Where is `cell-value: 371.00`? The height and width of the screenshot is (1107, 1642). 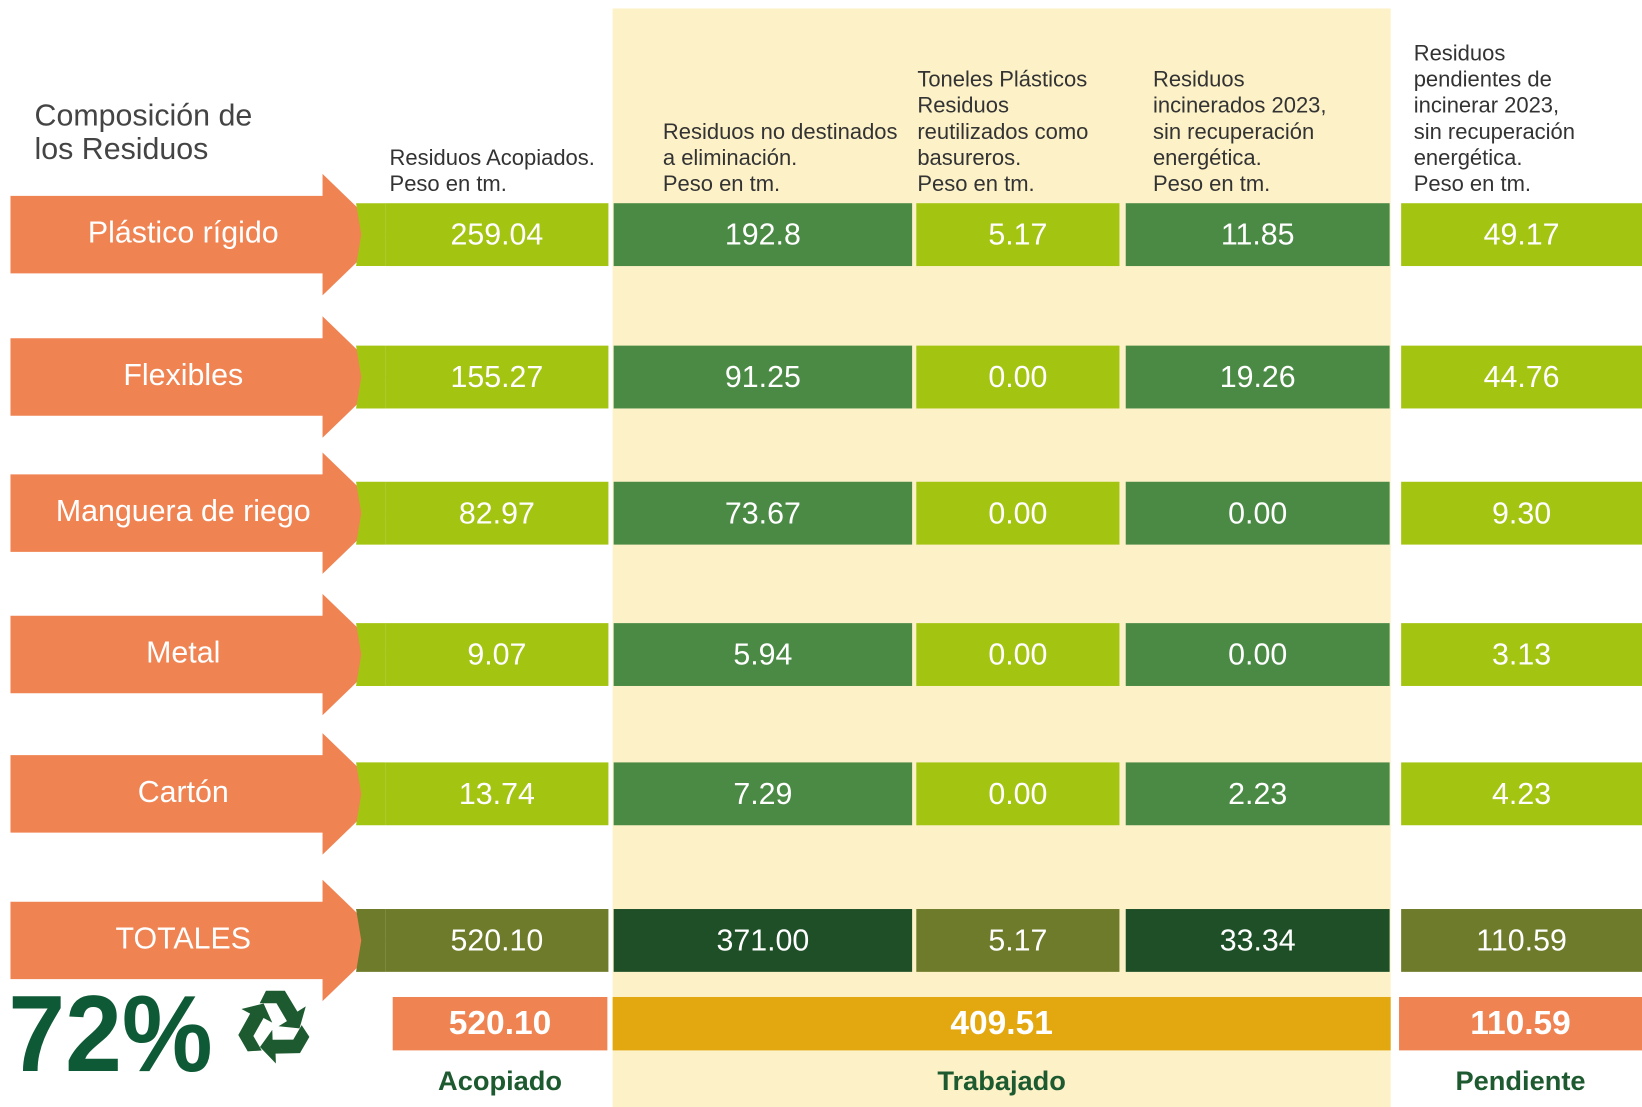 cell-value: 371.00 is located at coordinates (762, 941).